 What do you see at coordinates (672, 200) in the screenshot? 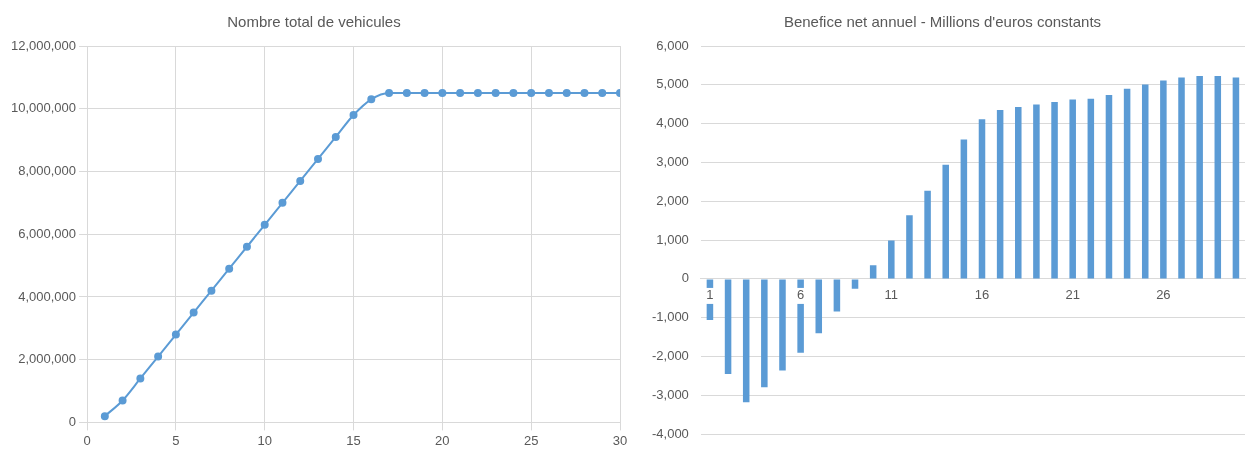
I see `y-tick-label: 2,000` at bounding box center [672, 200].